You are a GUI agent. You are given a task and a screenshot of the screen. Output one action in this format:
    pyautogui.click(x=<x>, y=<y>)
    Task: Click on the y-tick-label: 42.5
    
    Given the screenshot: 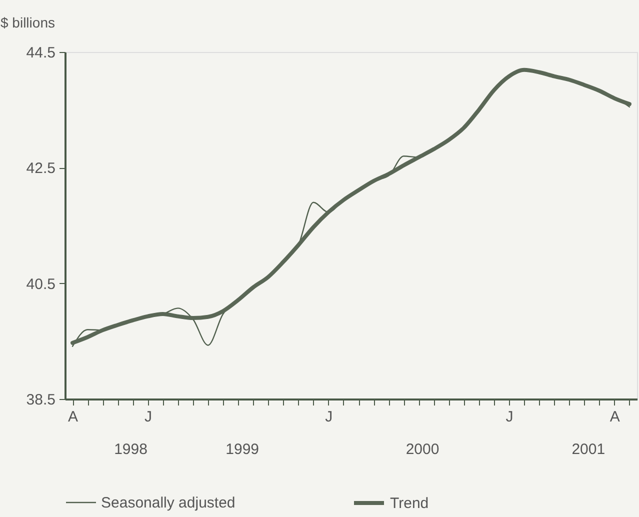 What is the action you would take?
    pyautogui.click(x=41, y=169)
    